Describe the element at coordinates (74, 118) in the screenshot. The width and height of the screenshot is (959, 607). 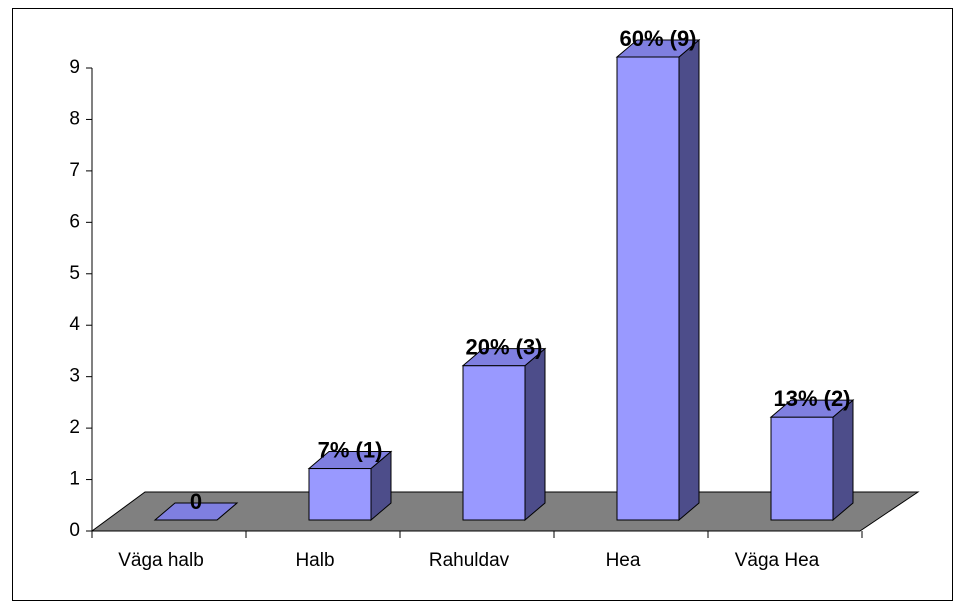
I see `y-tick-label: 8` at that location.